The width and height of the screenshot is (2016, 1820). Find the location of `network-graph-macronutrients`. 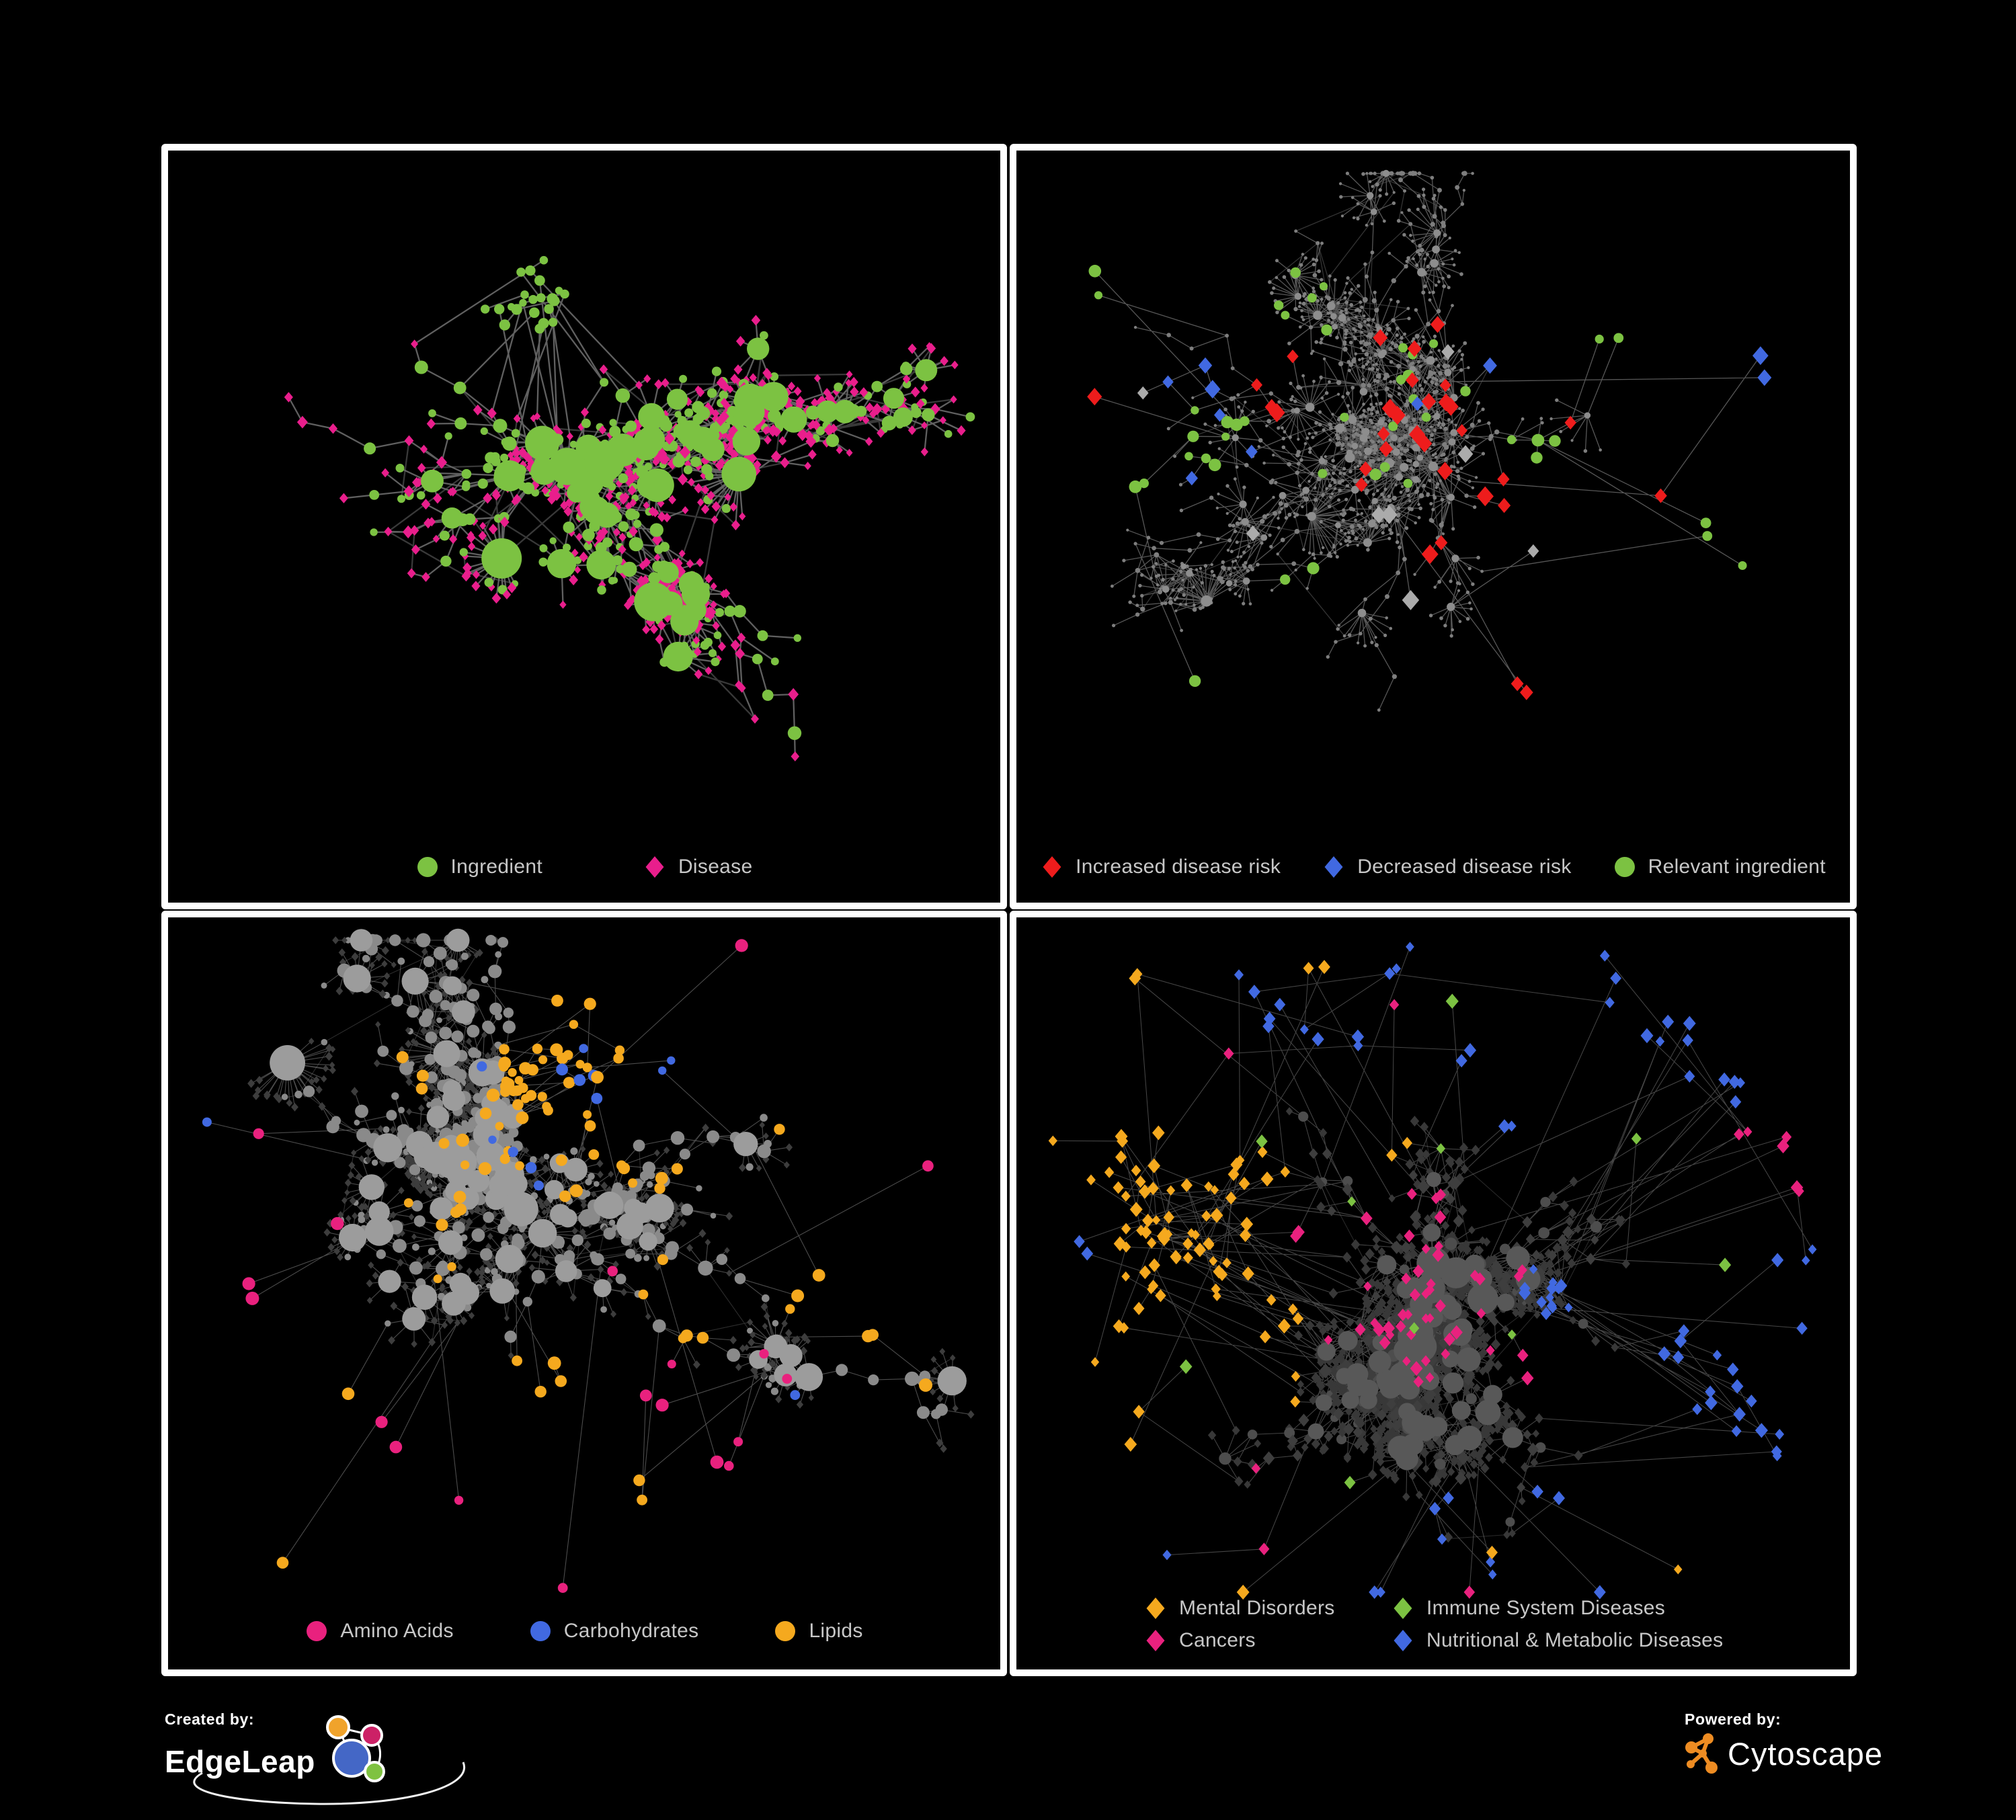

network-graph-macronutrients is located at coordinates (588, 1261).